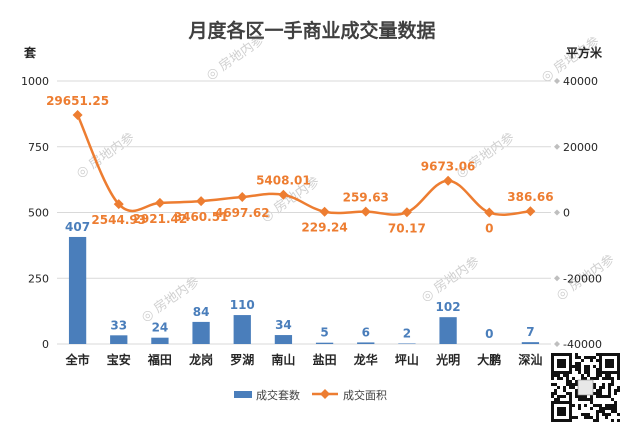 This screenshot has width=624, height=429. Describe the element at coordinates (578, 213) in the screenshot. I see `right-axis-ticks: -40000 -20000 0 20000 40000` at that location.